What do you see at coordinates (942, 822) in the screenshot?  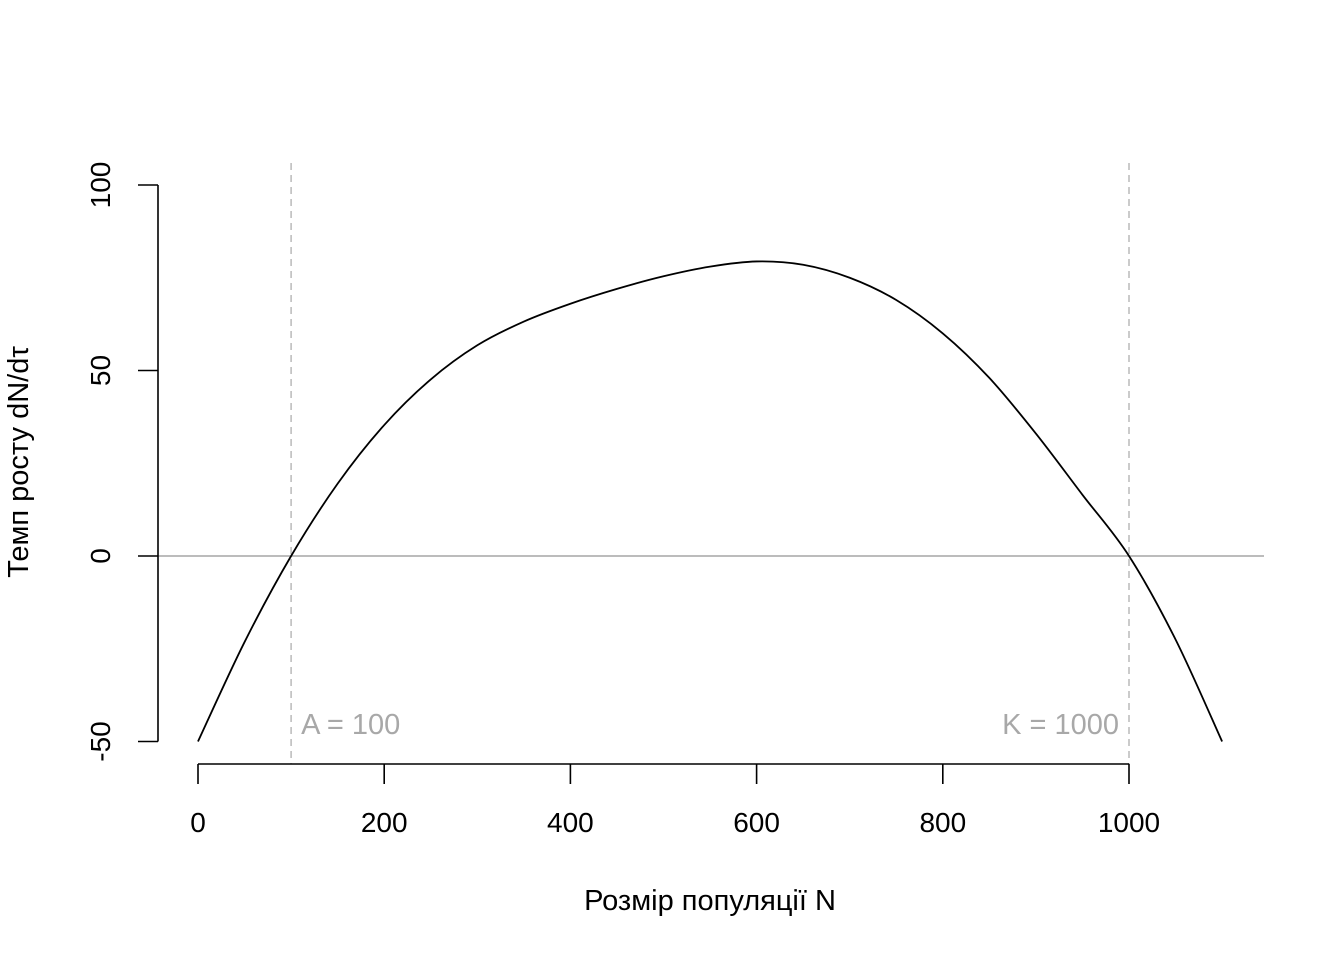 I see `x-tick-label: 800` at bounding box center [942, 822].